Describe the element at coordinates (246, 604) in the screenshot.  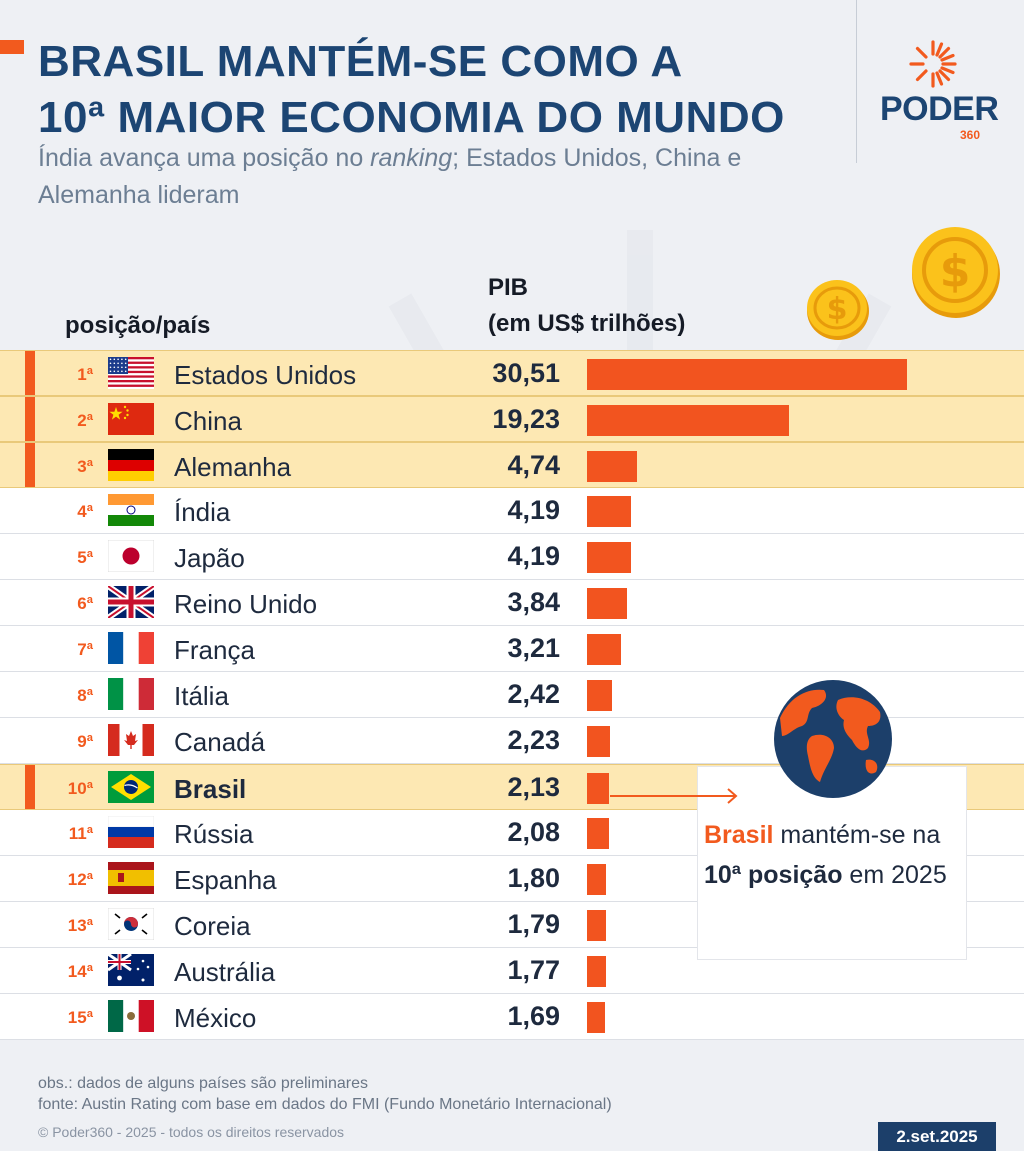
I see `country-name: Reino Unido` at that location.